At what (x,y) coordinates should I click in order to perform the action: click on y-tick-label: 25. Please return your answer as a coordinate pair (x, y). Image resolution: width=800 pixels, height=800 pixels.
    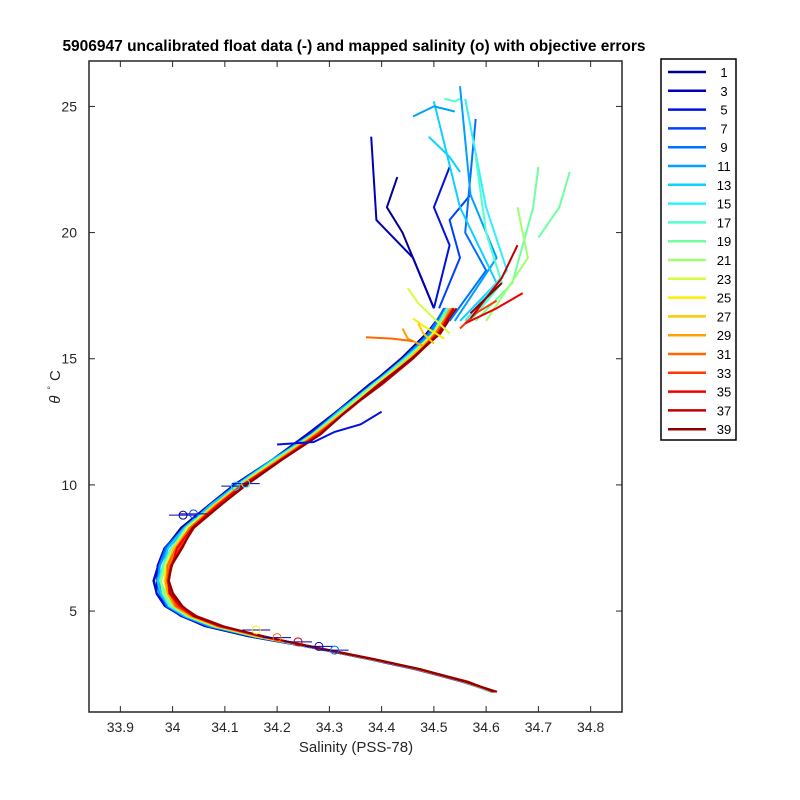
    Looking at the image, I should click on (69, 106).